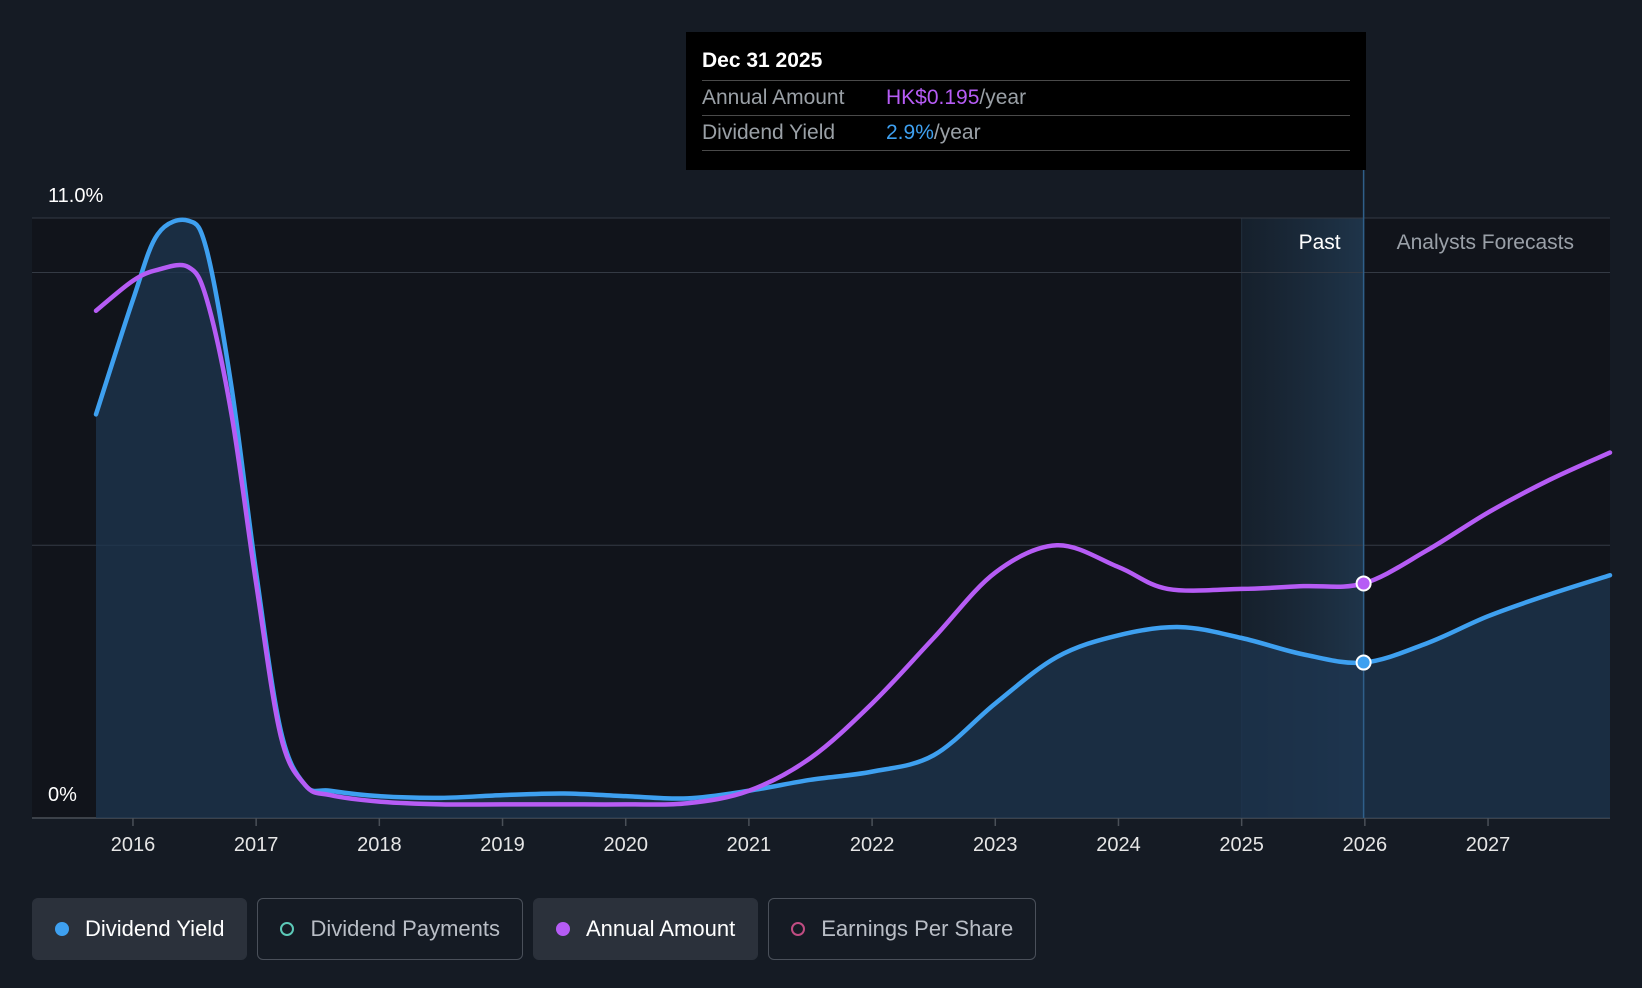  I want to click on legend-label: Dividend Payments, so click(405, 928).